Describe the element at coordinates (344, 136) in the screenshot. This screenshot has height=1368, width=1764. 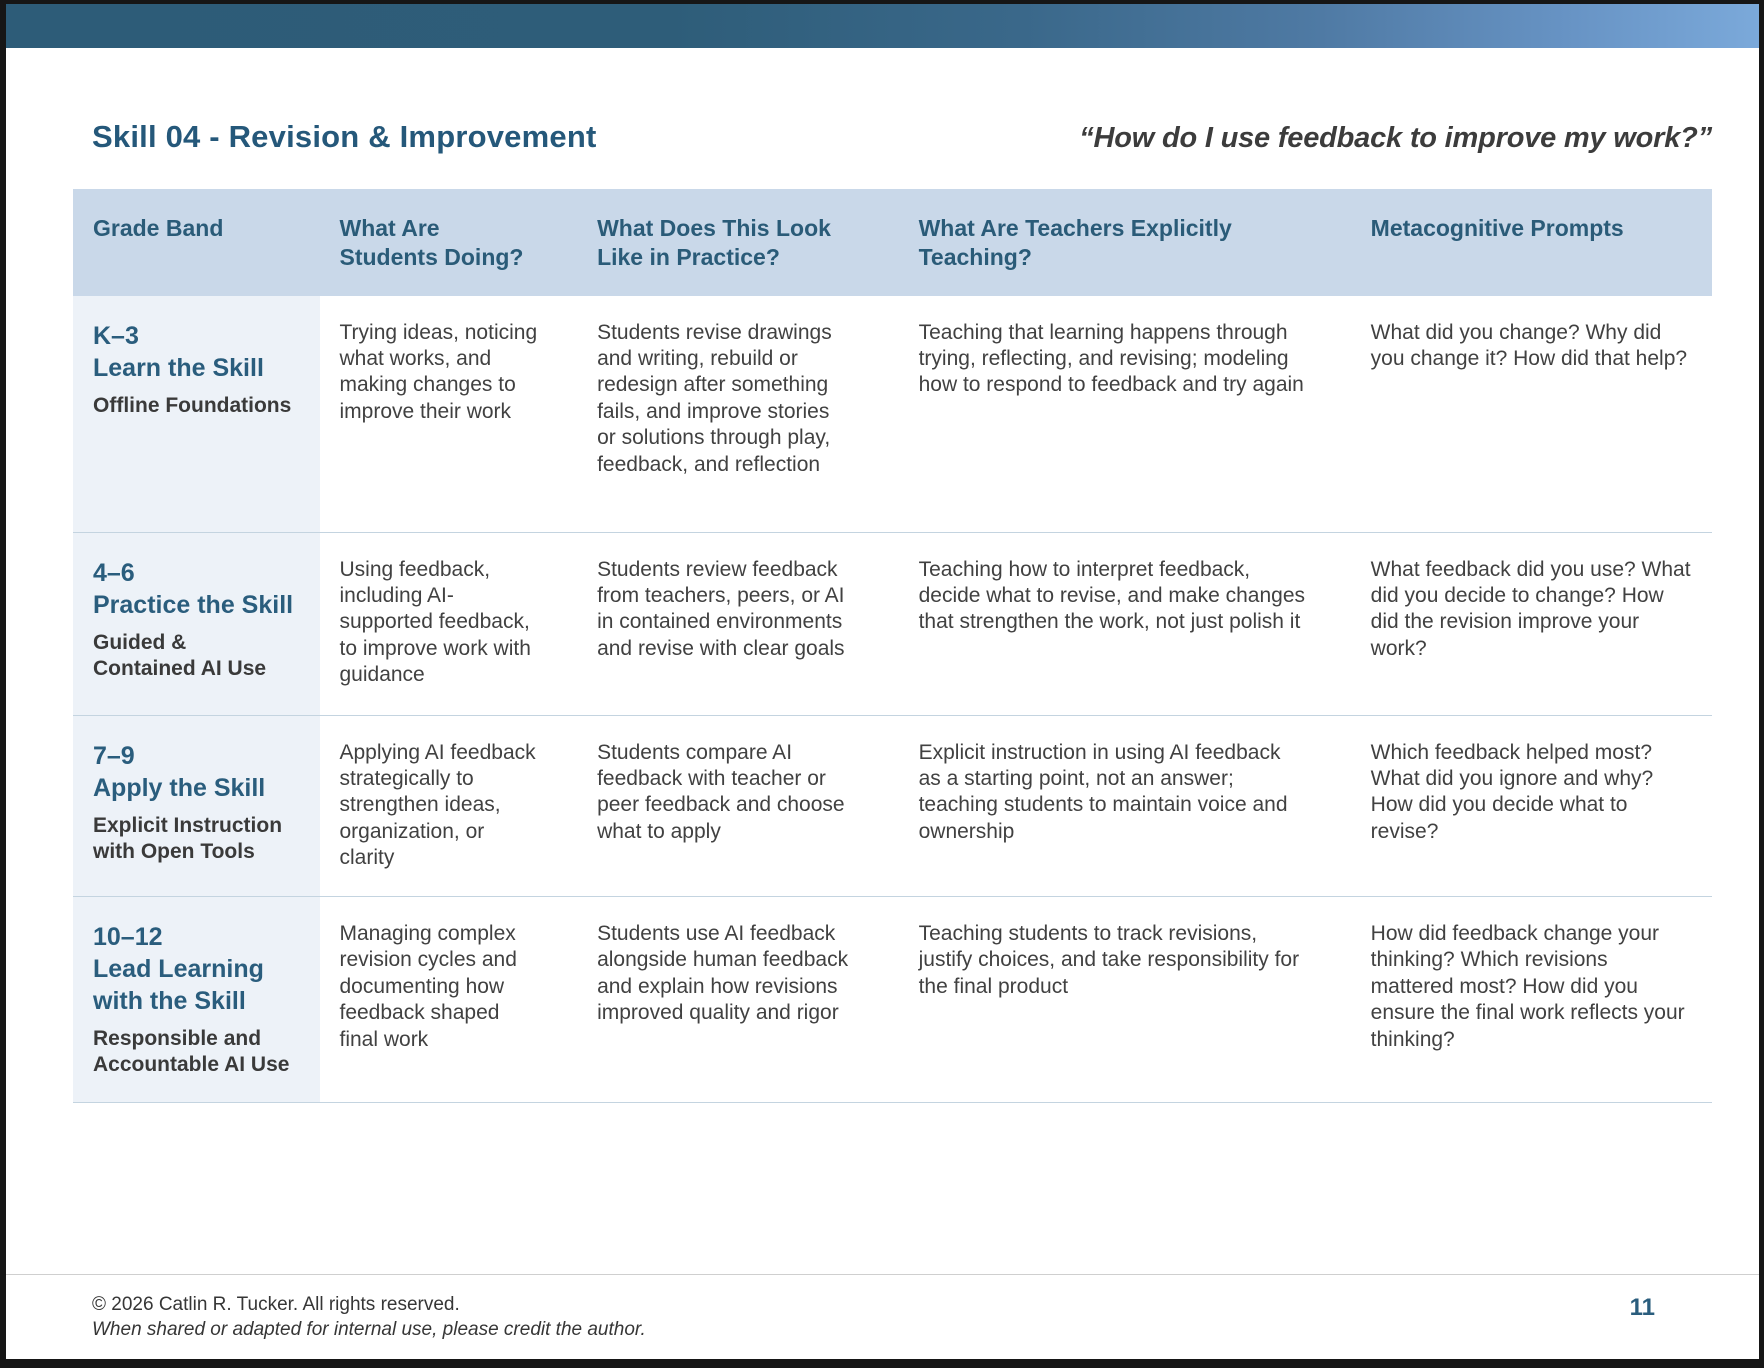
I see `page-title: Skill 04 - Revision & Improvement` at that location.